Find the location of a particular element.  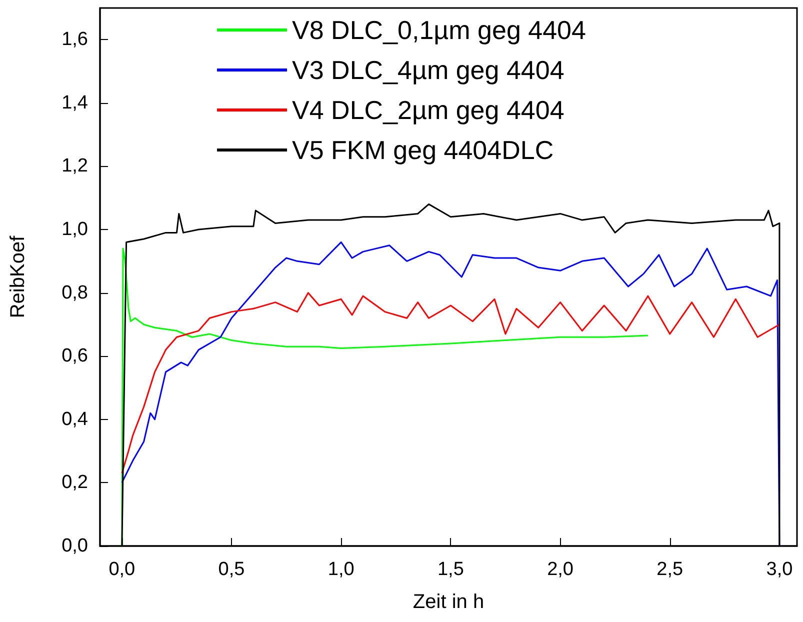

y-tick-label: 0,6 is located at coordinates (75, 356).